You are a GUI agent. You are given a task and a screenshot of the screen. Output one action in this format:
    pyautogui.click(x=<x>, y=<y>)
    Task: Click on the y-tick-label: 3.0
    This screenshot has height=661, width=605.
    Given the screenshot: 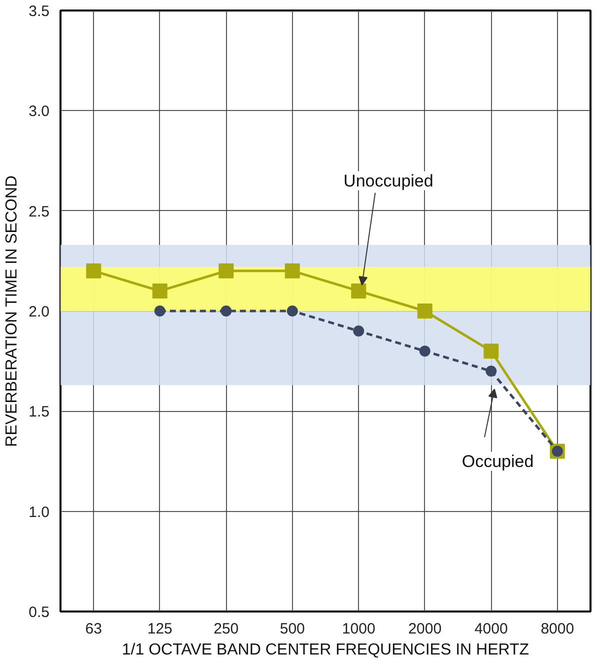 What is the action you would take?
    pyautogui.click(x=39, y=111)
    